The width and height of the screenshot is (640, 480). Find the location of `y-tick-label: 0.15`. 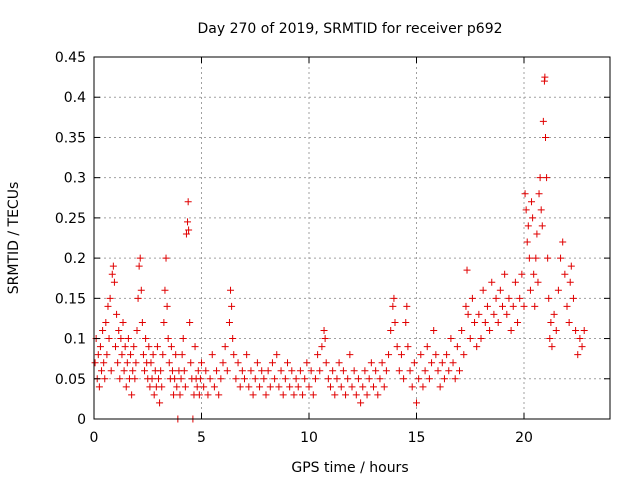

y-tick-label: 0.15 is located at coordinates (70, 299).